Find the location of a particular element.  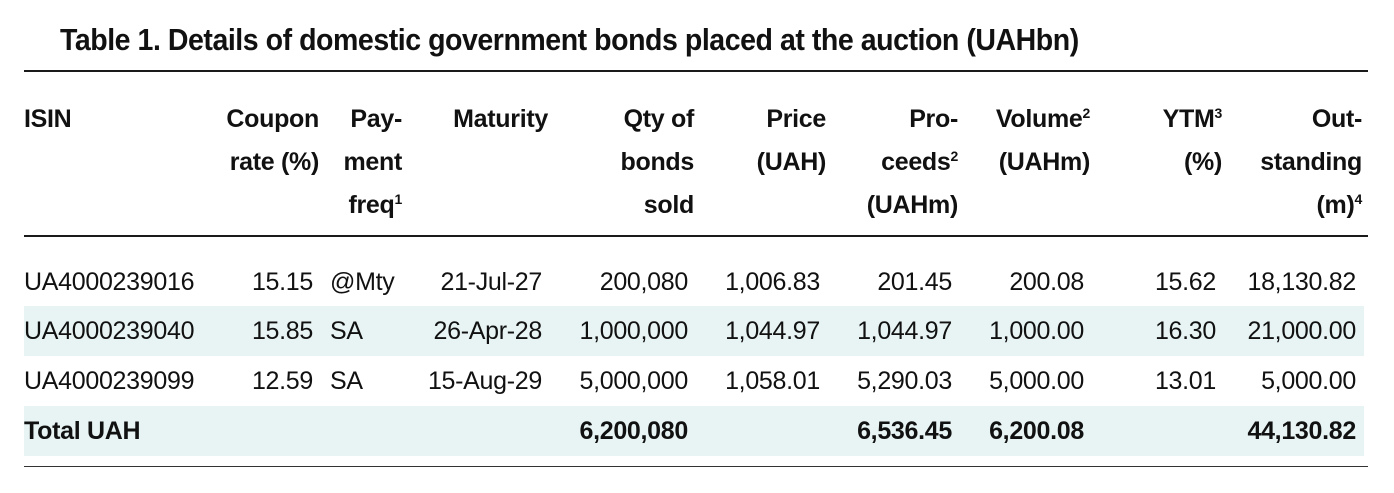

total-outstanding: 44,130.82 is located at coordinates (1301, 431).